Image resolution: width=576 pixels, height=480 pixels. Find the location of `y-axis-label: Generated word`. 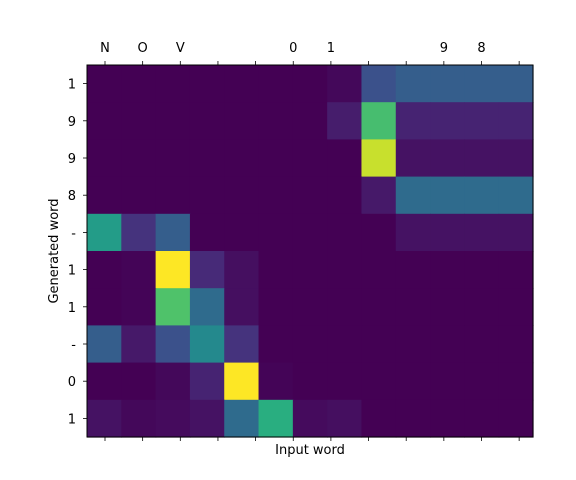

y-axis-label: Generated word is located at coordinates (54, 250).